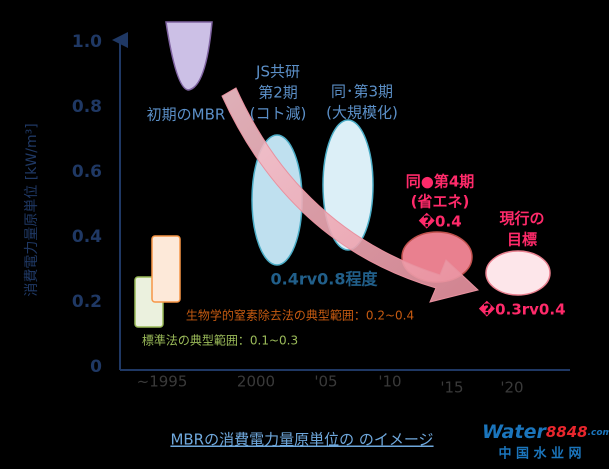 The height and width of the screenshot is (469, 609). I want to click on y-tick-label: 0, so click(96, 367).